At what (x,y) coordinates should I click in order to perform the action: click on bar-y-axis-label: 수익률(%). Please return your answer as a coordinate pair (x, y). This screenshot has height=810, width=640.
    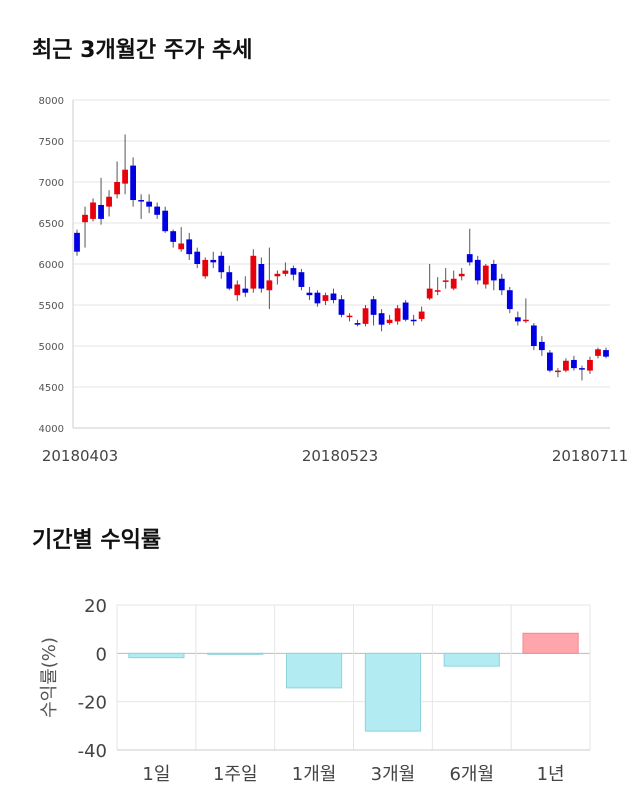
    Looking at the image, I should click on (49, 677).